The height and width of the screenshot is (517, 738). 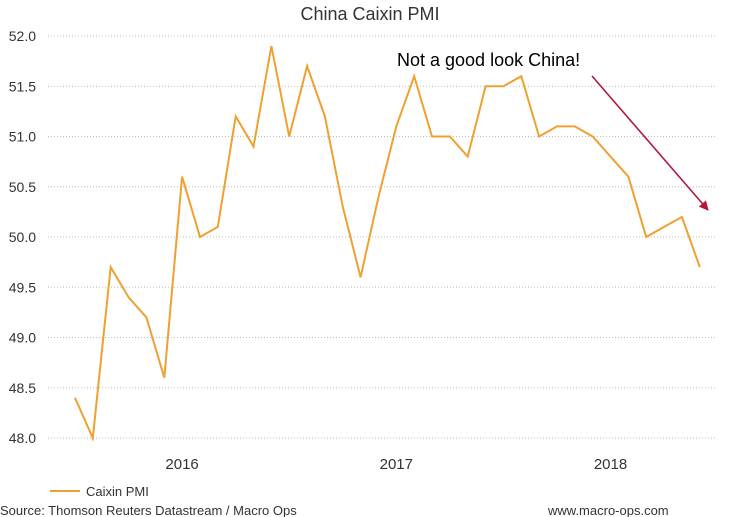 I want to click on x-tick-label: 2018, so click(x=610, y=464).